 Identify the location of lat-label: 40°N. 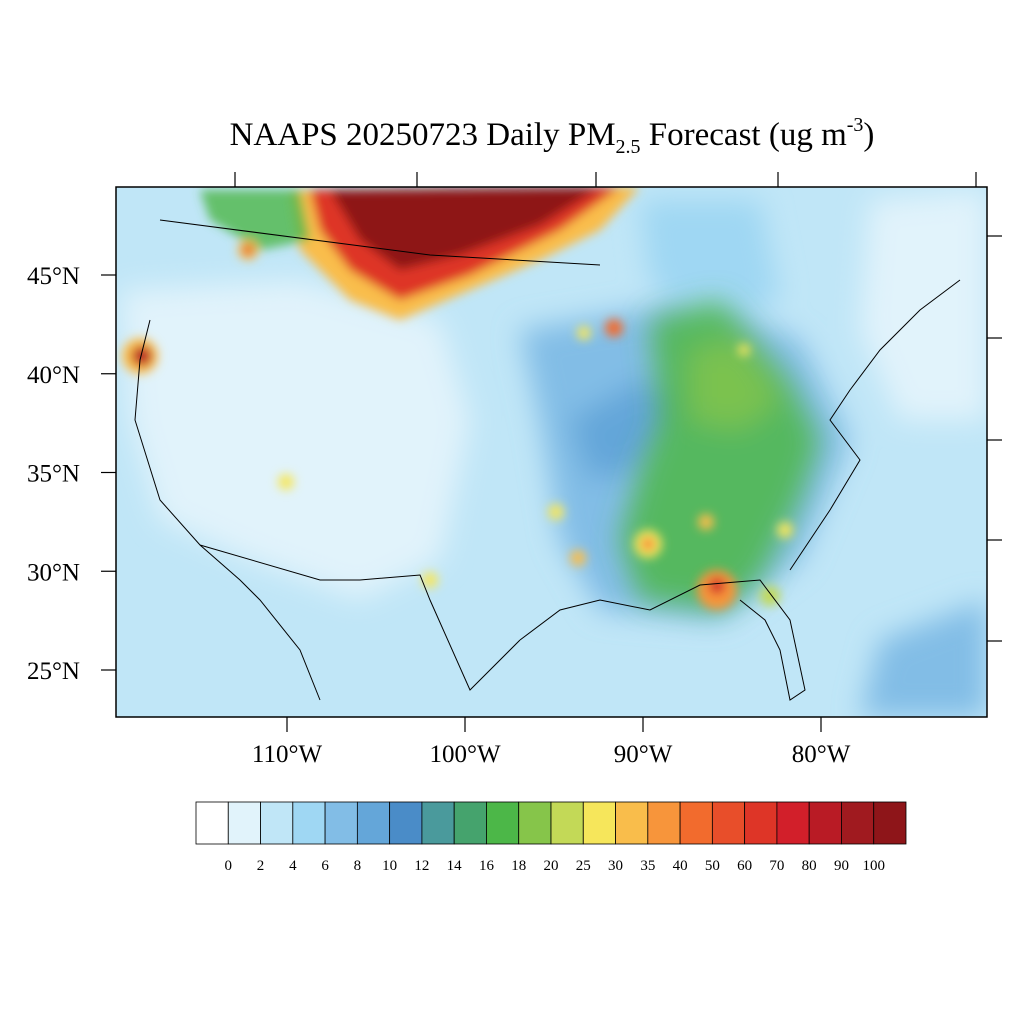
(53, 375).